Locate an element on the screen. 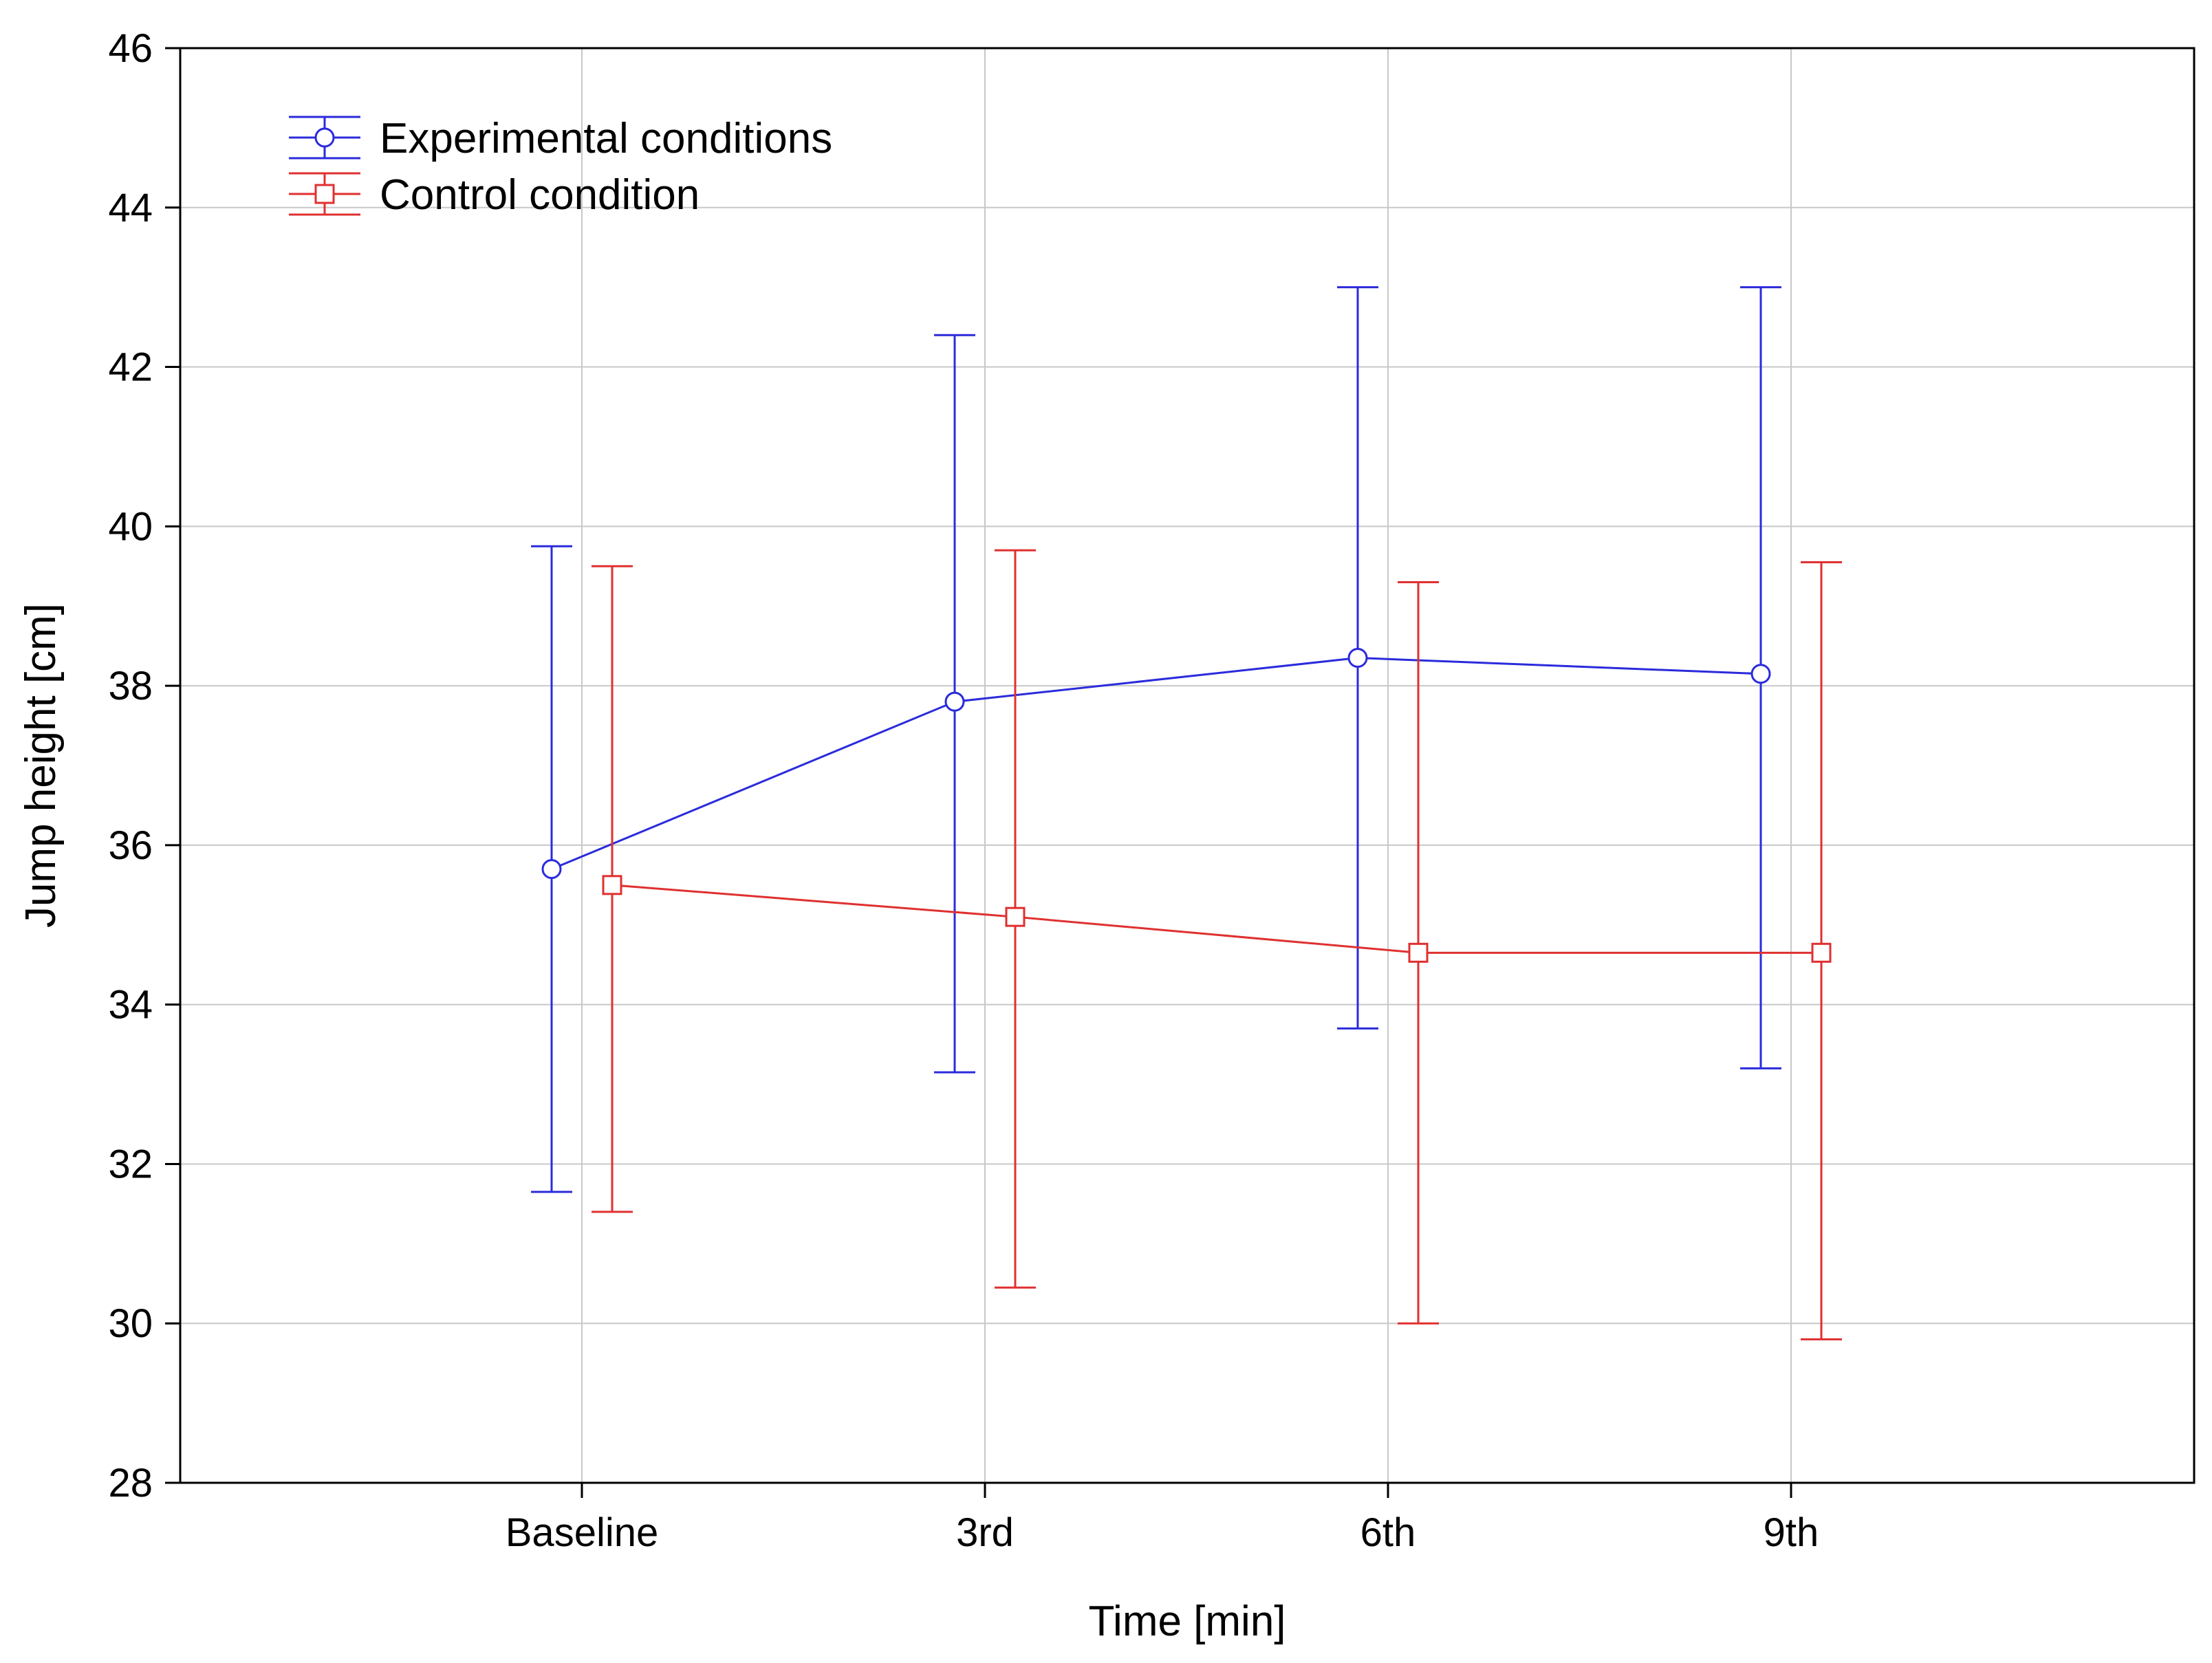  x-tick-label: 9th is located at coordinates (1791, 1533).